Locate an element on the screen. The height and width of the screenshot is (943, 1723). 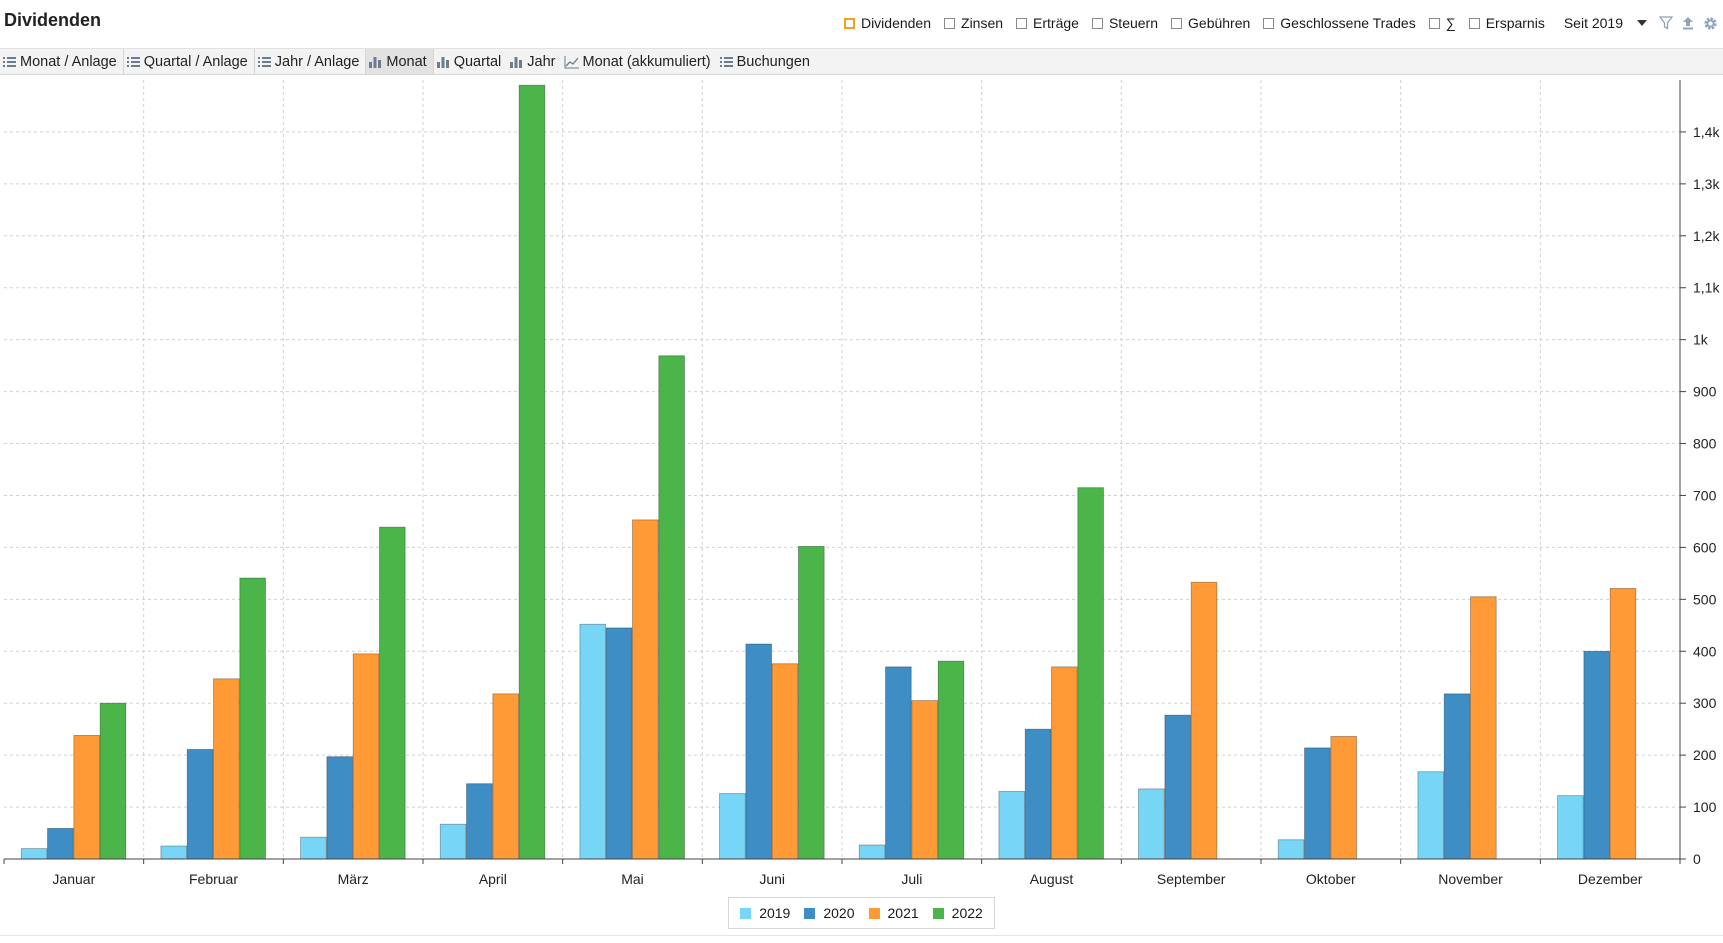
bar-2020-Juli is located at coordinates (898, 763).